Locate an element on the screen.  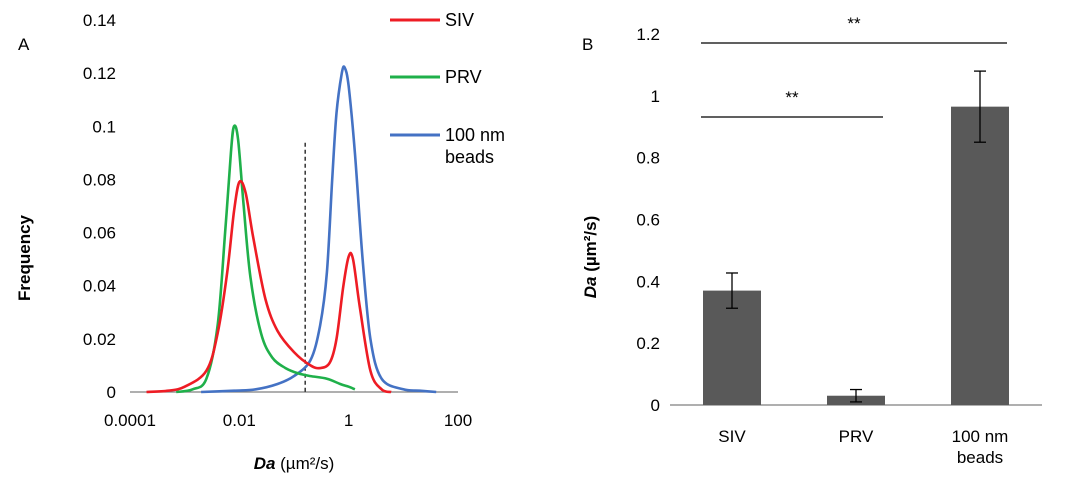
panel-a-x-tick-label: 0.01 is located at coordinates (239, 420).